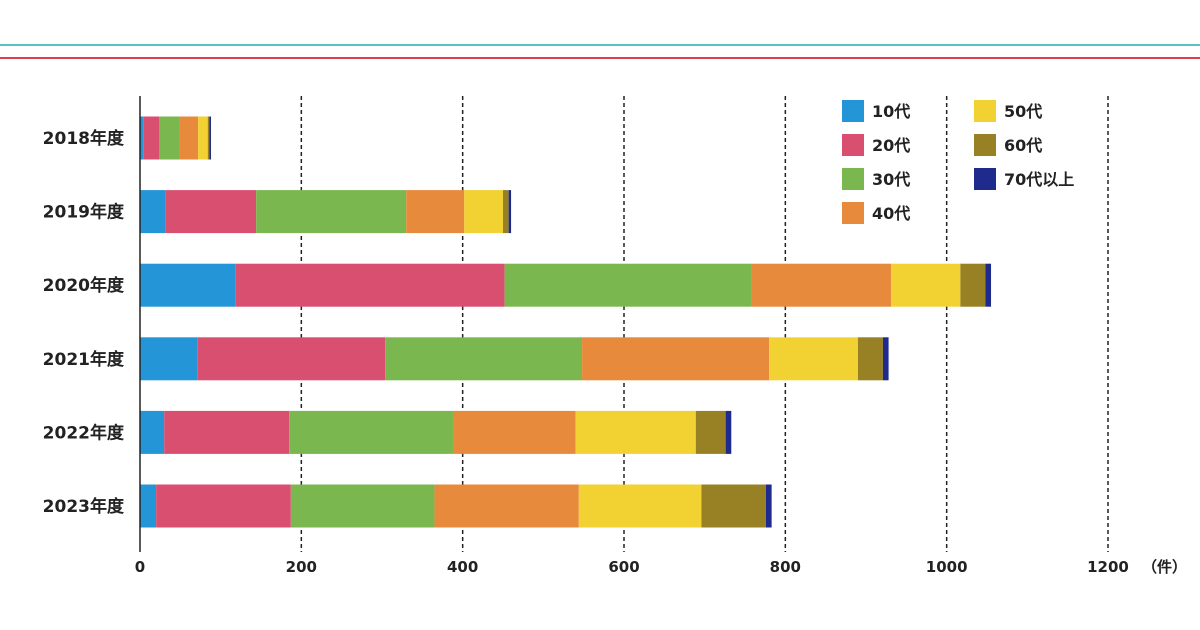 Image resolution: width=1200 pixels, height=630 pixels. What do you see at coordinates (1023, 145) in the screenshot?
I see `legend-label: 60代` at bounding box center [1023, 145].